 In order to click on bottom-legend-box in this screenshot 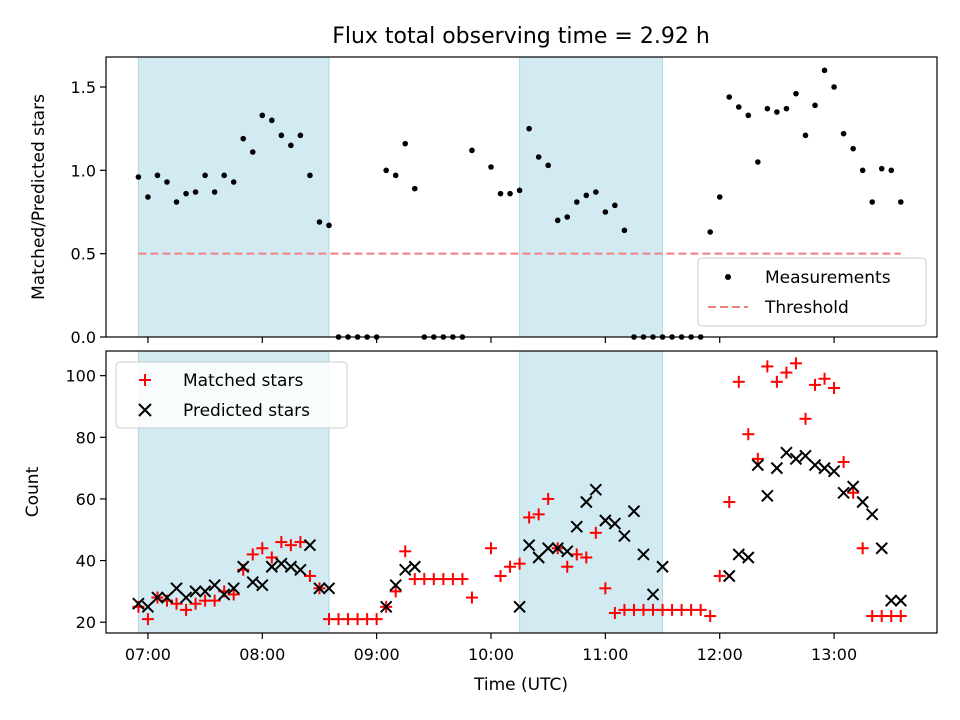, I will do `click(231, 395)`.